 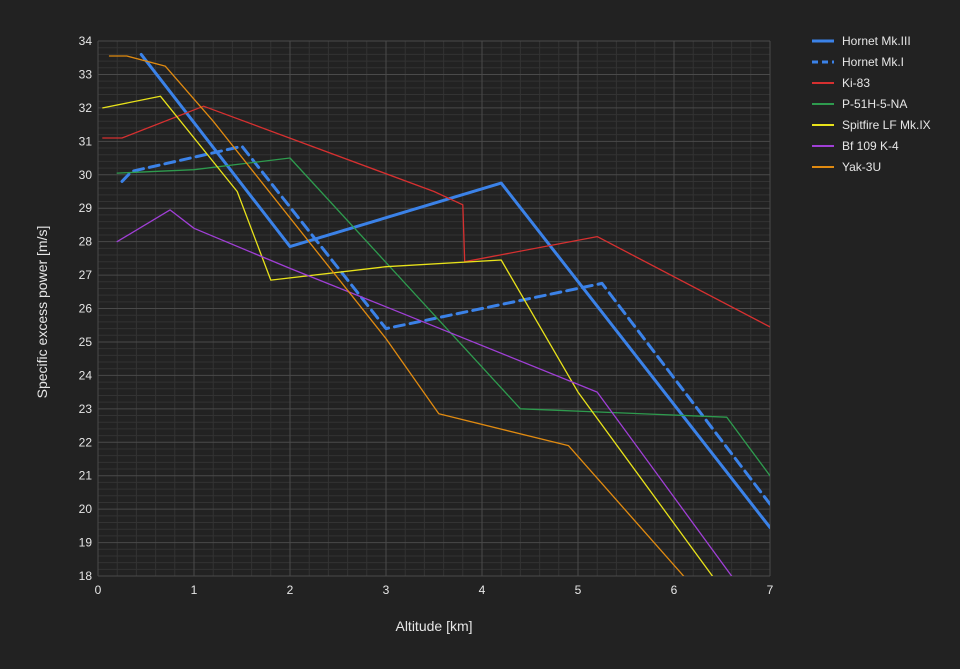 What do you see at coordinates (86, 175) in the screenshot?
I see `y-tick-label: 30` at bounding box center [86, 175].